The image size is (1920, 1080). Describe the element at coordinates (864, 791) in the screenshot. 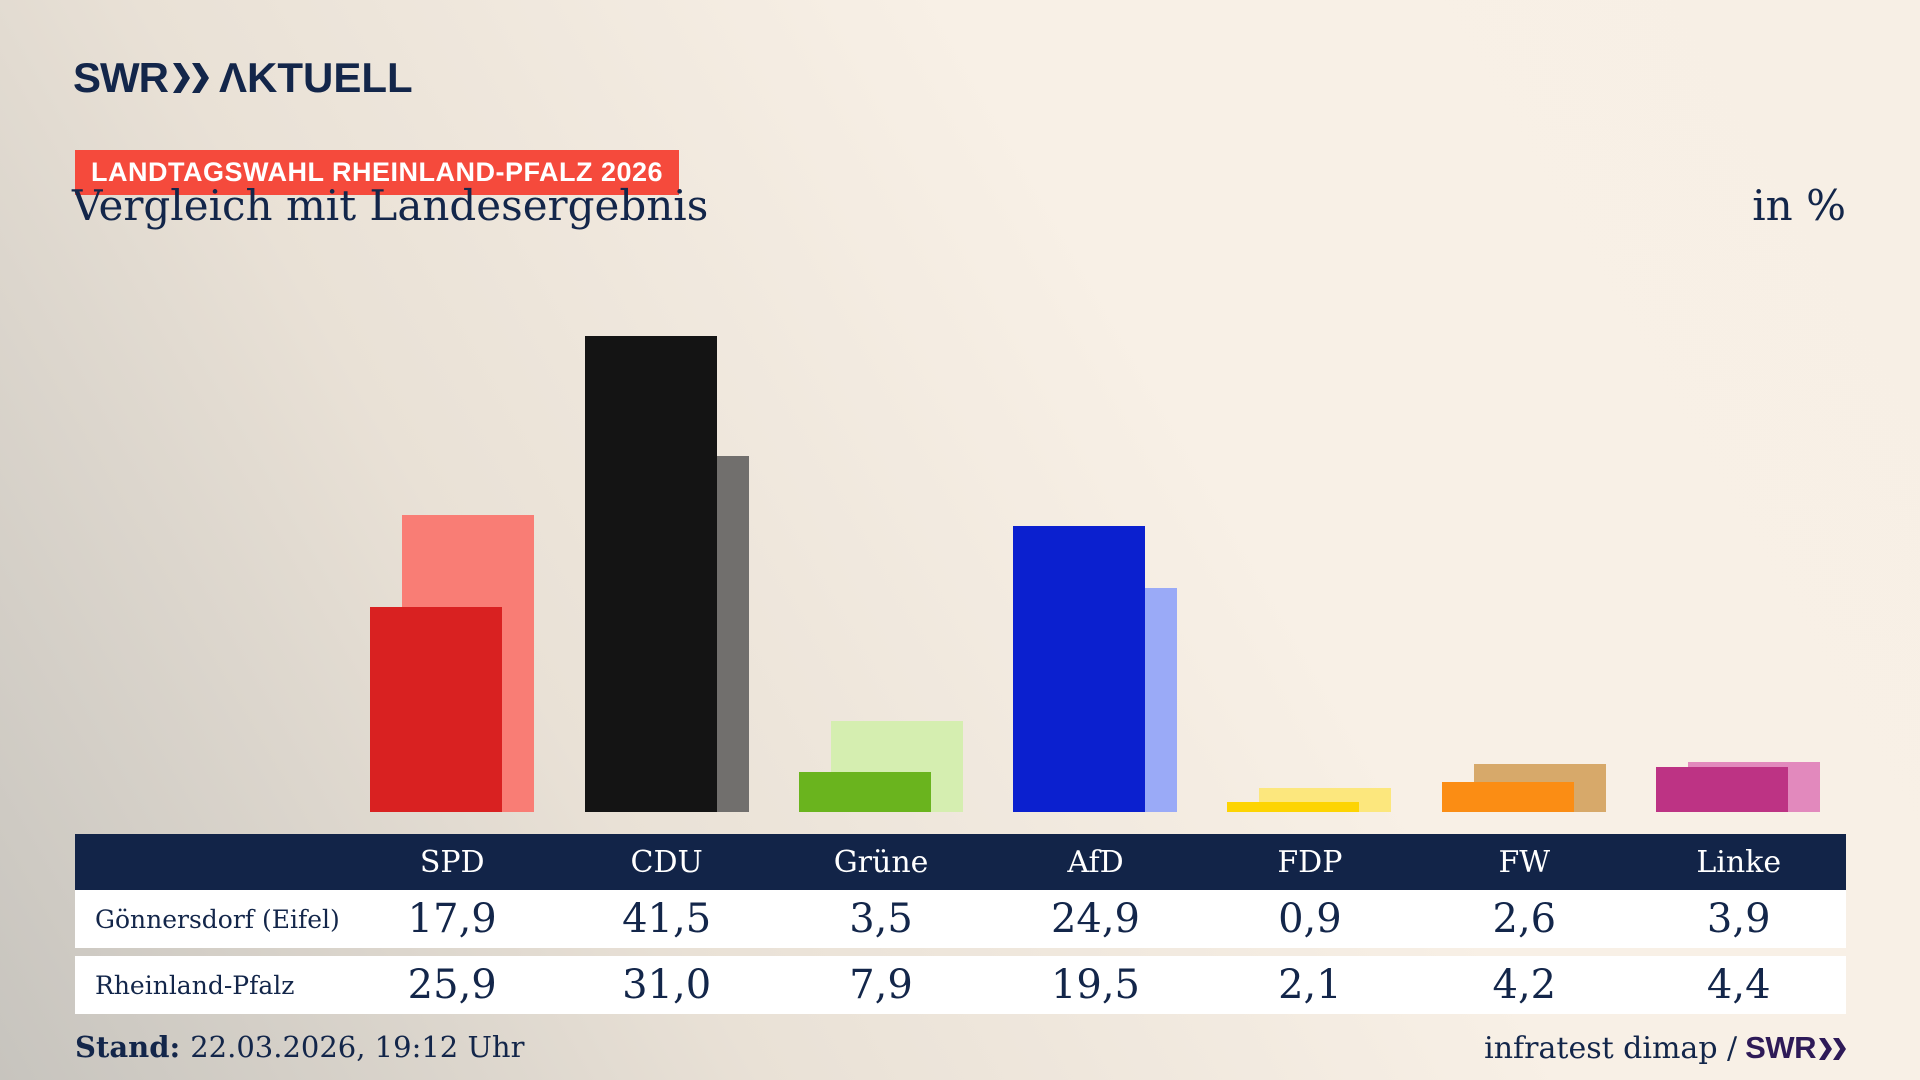

I see `gruene-local-bar` at that location.